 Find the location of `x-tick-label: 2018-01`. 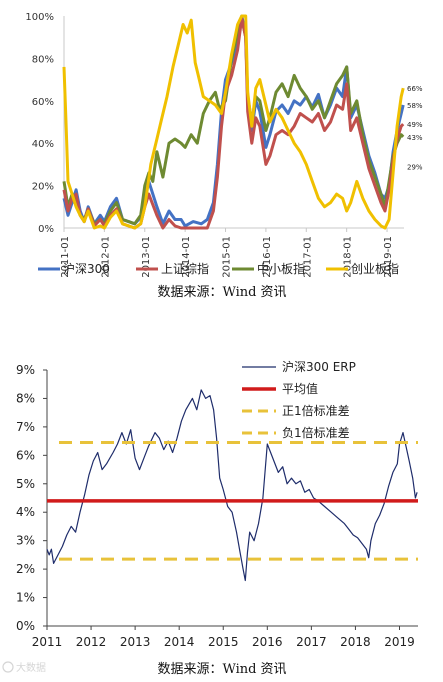

x-tick-label: 2018-01 is located at coordinates (348, 257).